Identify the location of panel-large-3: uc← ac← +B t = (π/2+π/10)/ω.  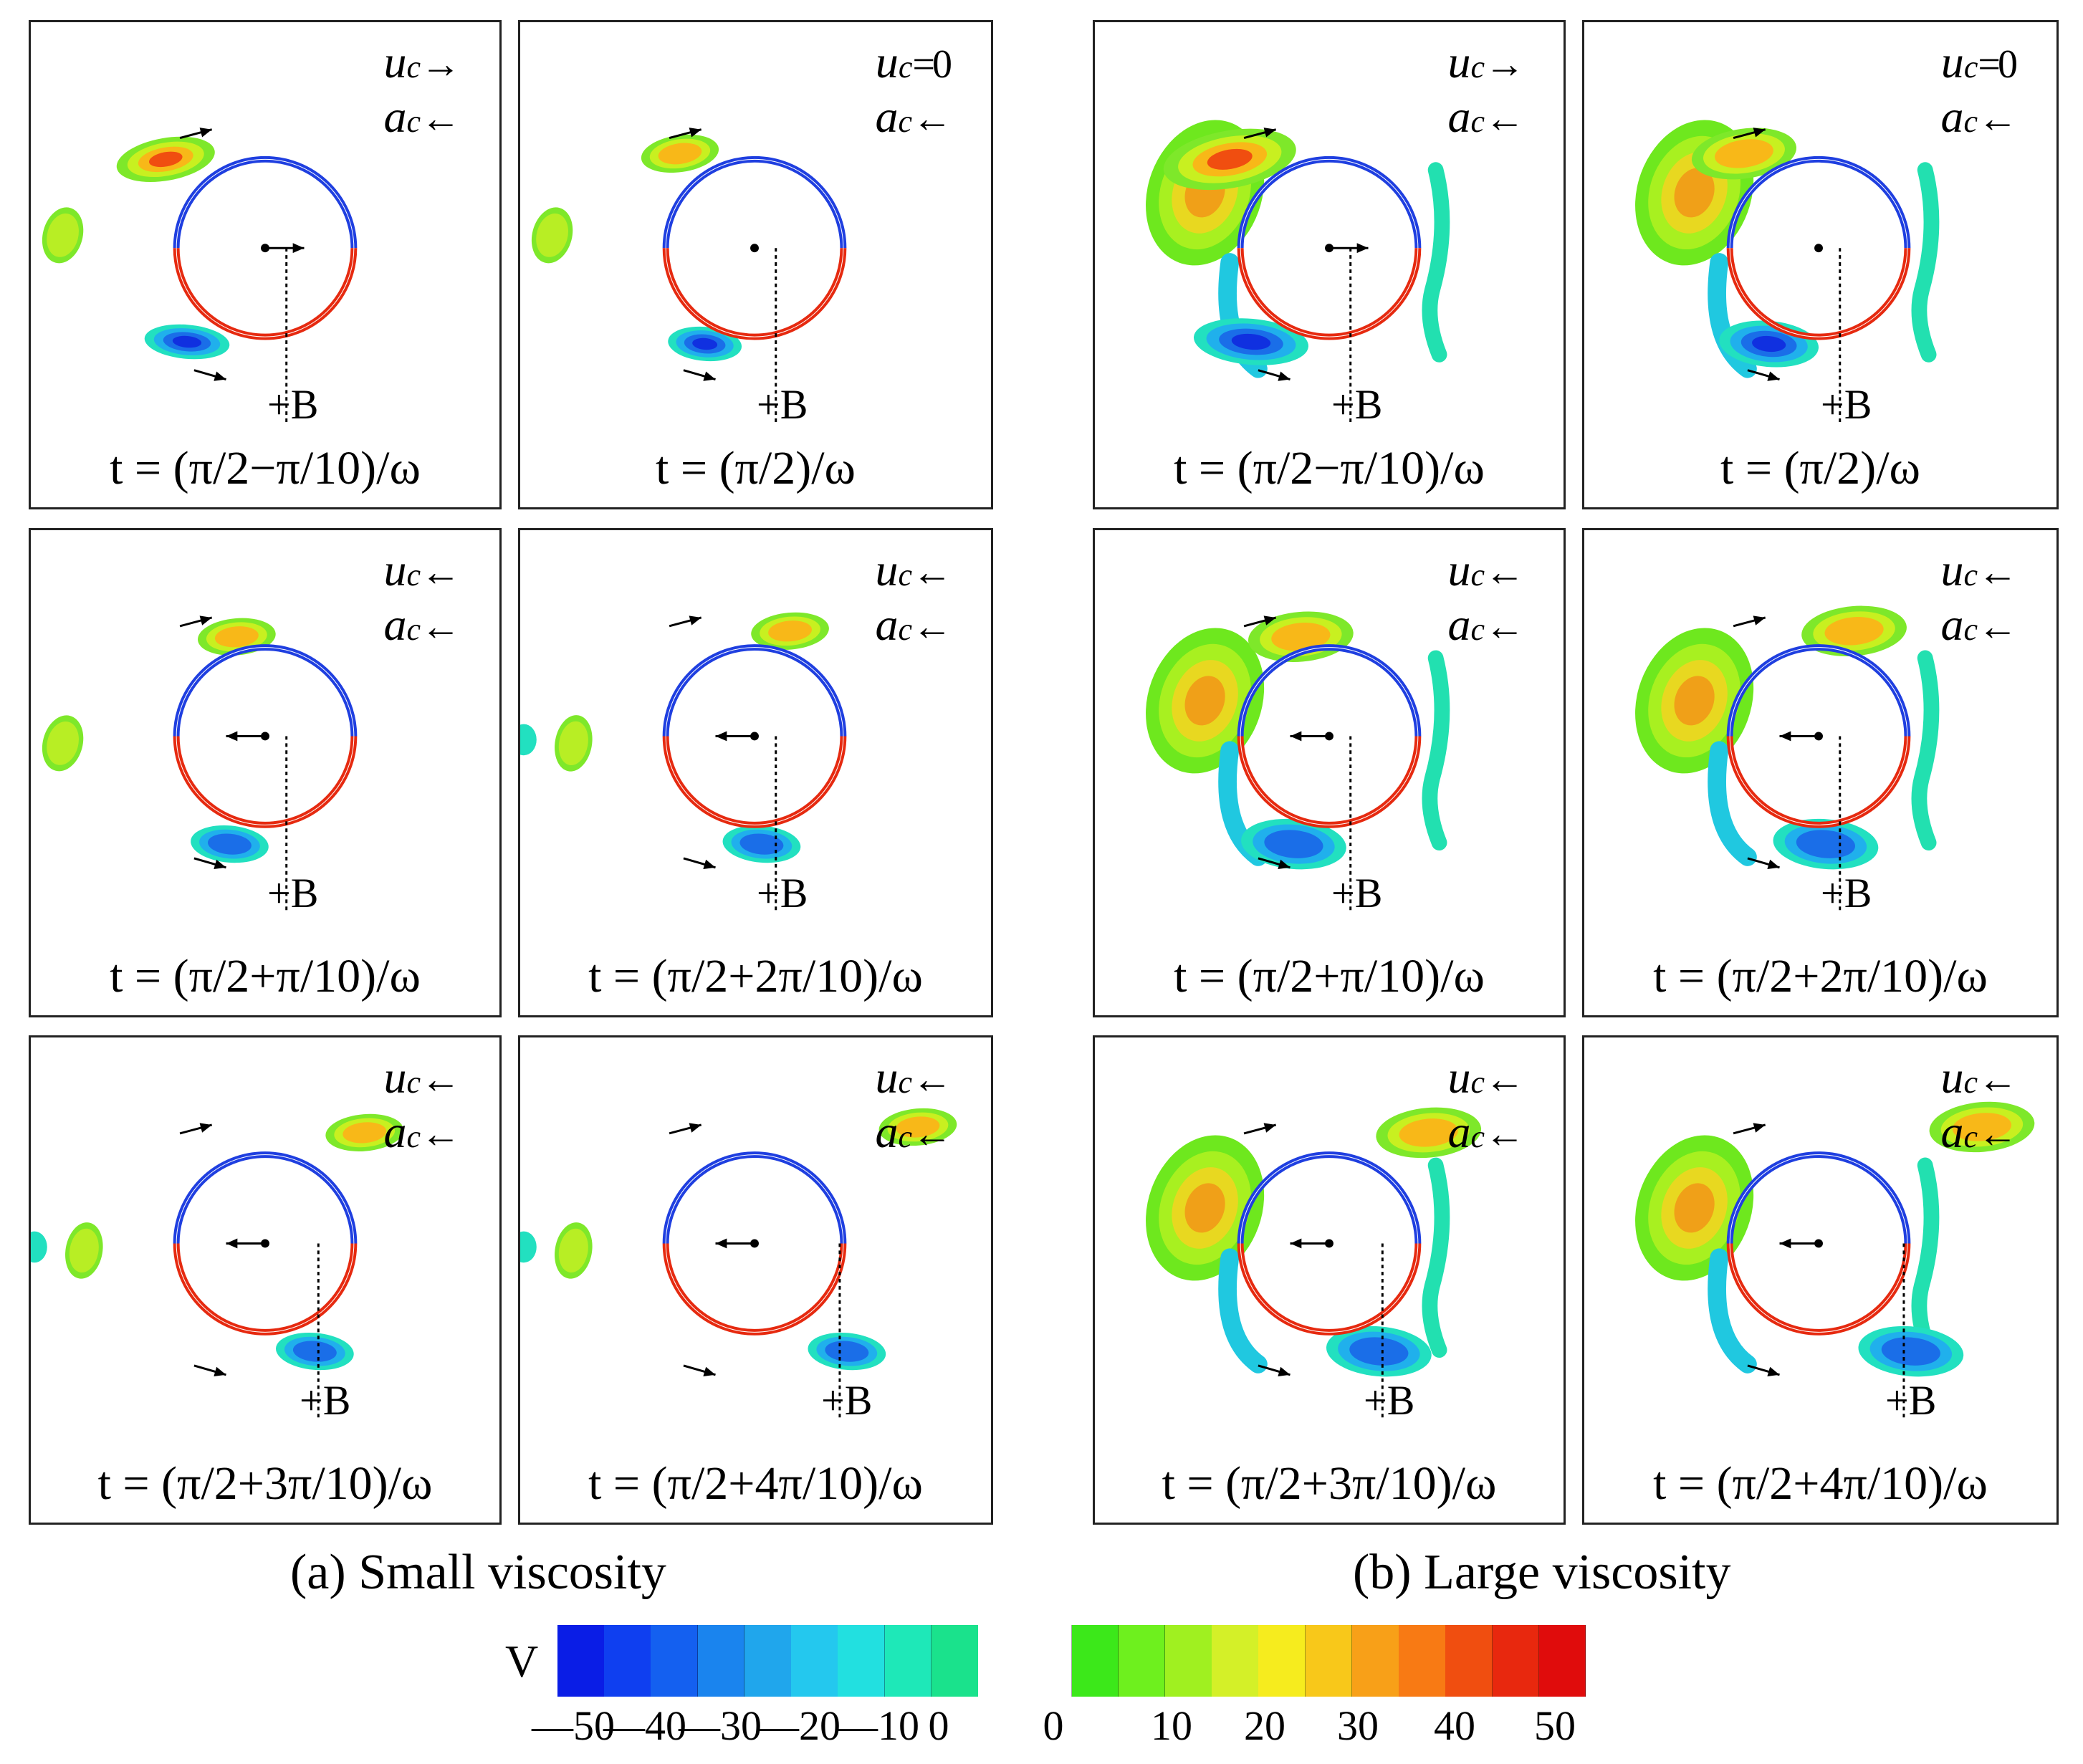
(1329, 772).